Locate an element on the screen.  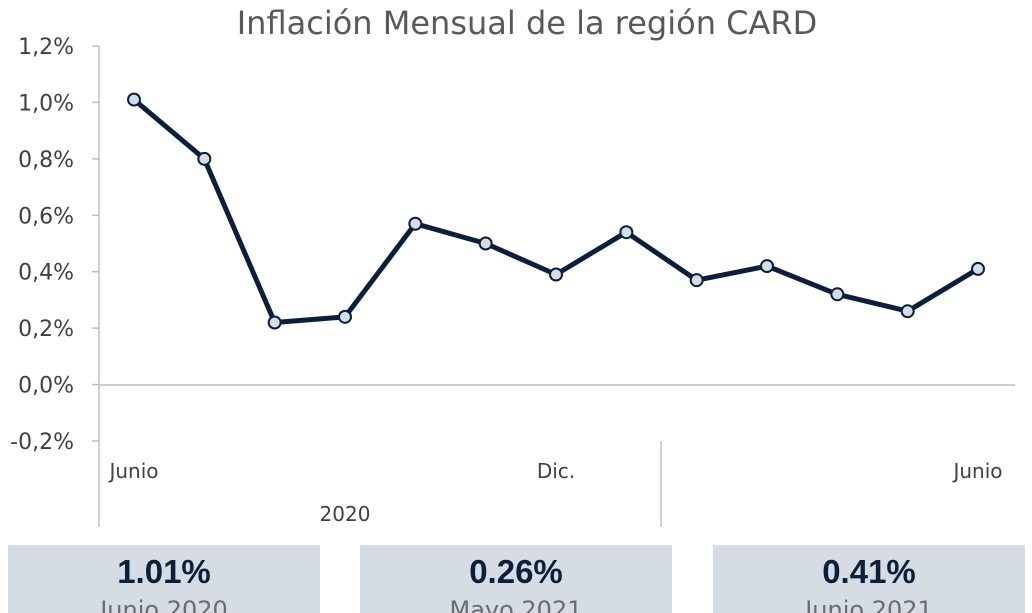
y-tick-label: 0,0% is located at coordinates (46, 386).